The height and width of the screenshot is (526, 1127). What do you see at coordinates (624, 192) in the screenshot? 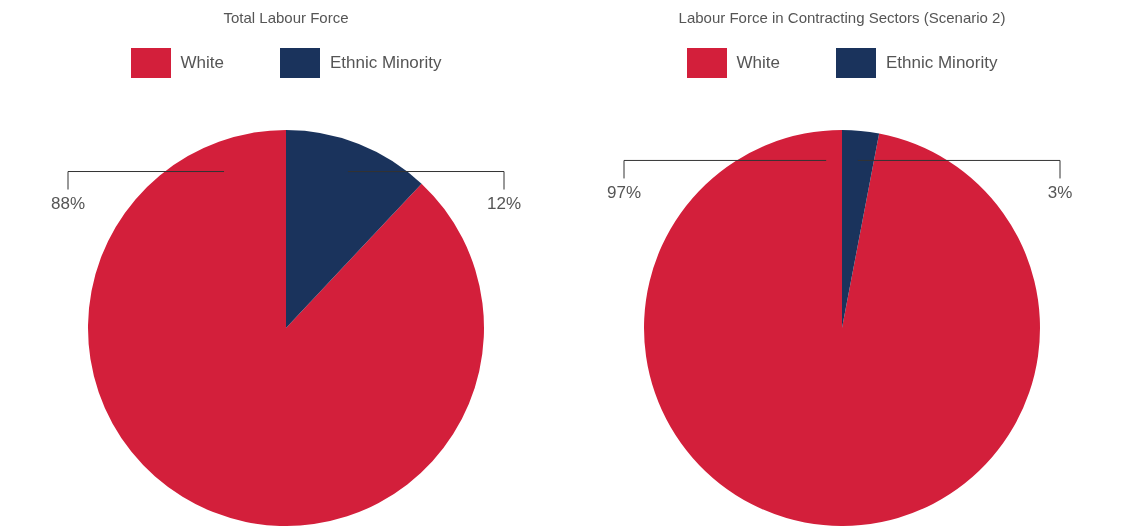
I see `data-label: 97%` at bounding box center [624, 192].